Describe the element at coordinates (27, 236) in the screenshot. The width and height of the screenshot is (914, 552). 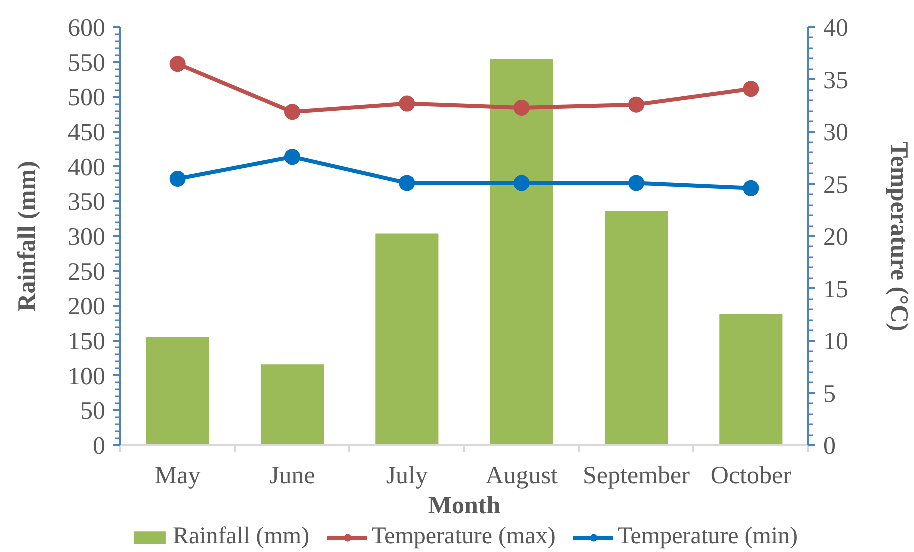
I see `y-axis-title: Rainfall (mm)` at that location.